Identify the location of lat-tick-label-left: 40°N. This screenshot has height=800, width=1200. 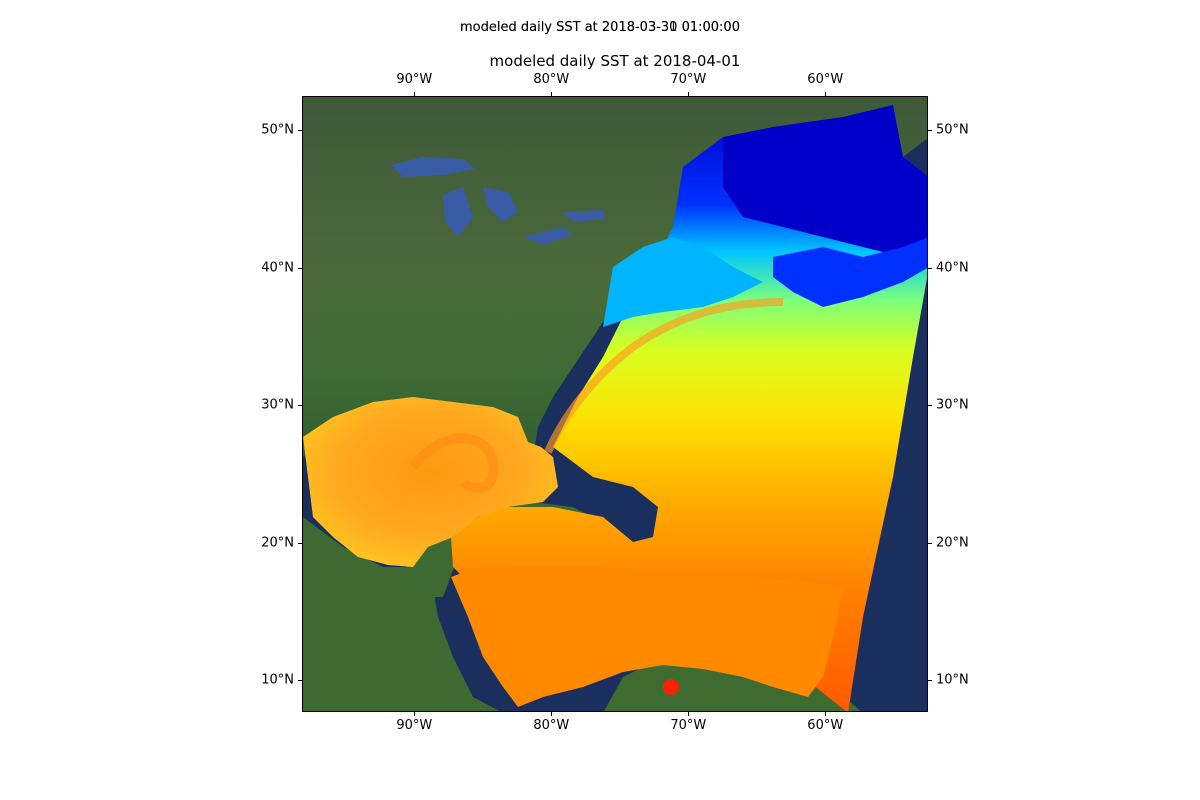
(277, 268).